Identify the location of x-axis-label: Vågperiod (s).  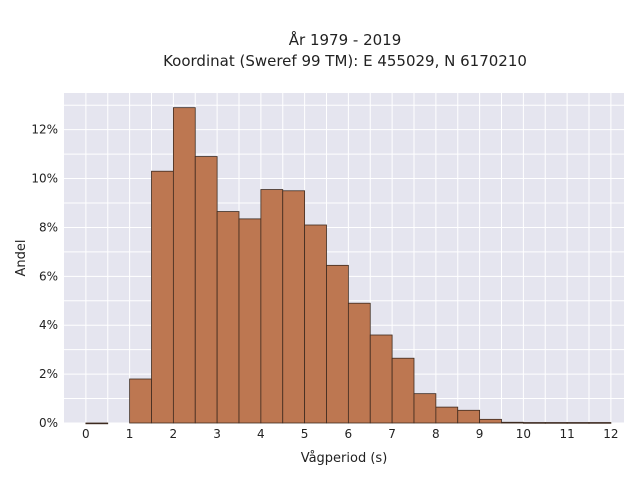
(344, 458).